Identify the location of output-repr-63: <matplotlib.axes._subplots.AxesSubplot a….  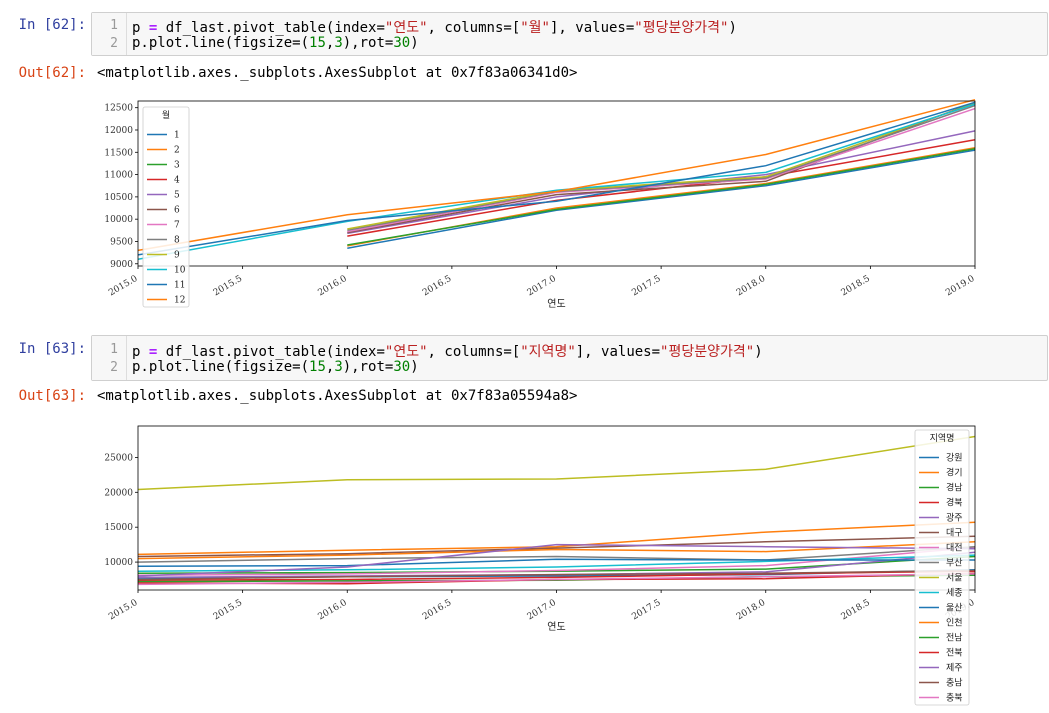
(337, 396).